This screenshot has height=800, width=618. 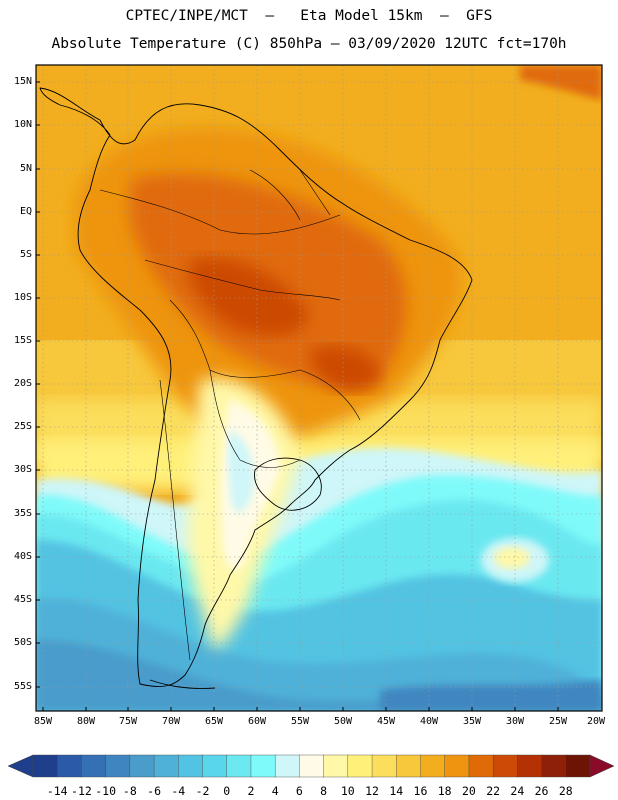 What do you see at coordinates (343, 721) in the screenshot?
I see `lon-label: 50W` at bounding box center [343, 721].